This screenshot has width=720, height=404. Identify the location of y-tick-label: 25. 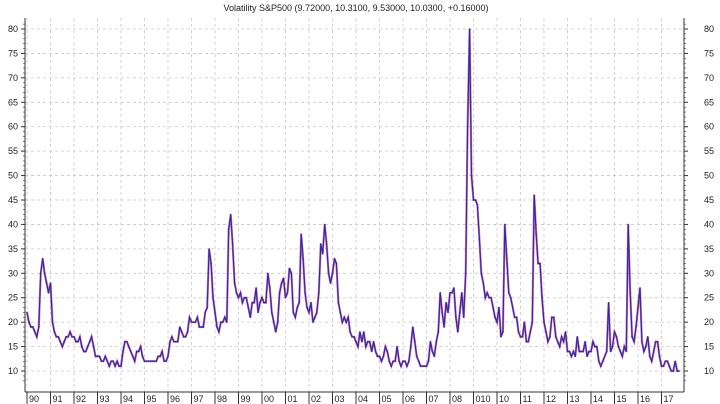
(13, 298).